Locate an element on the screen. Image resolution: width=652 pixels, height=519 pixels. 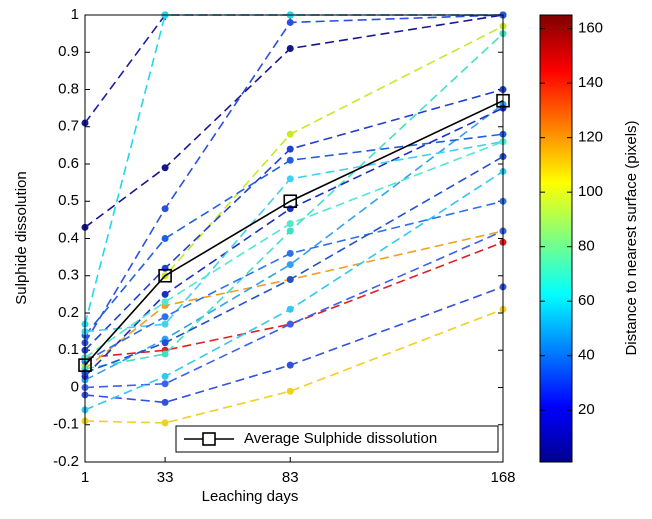
y-tick-label: 0.7 is located at coordinates (68, 126).